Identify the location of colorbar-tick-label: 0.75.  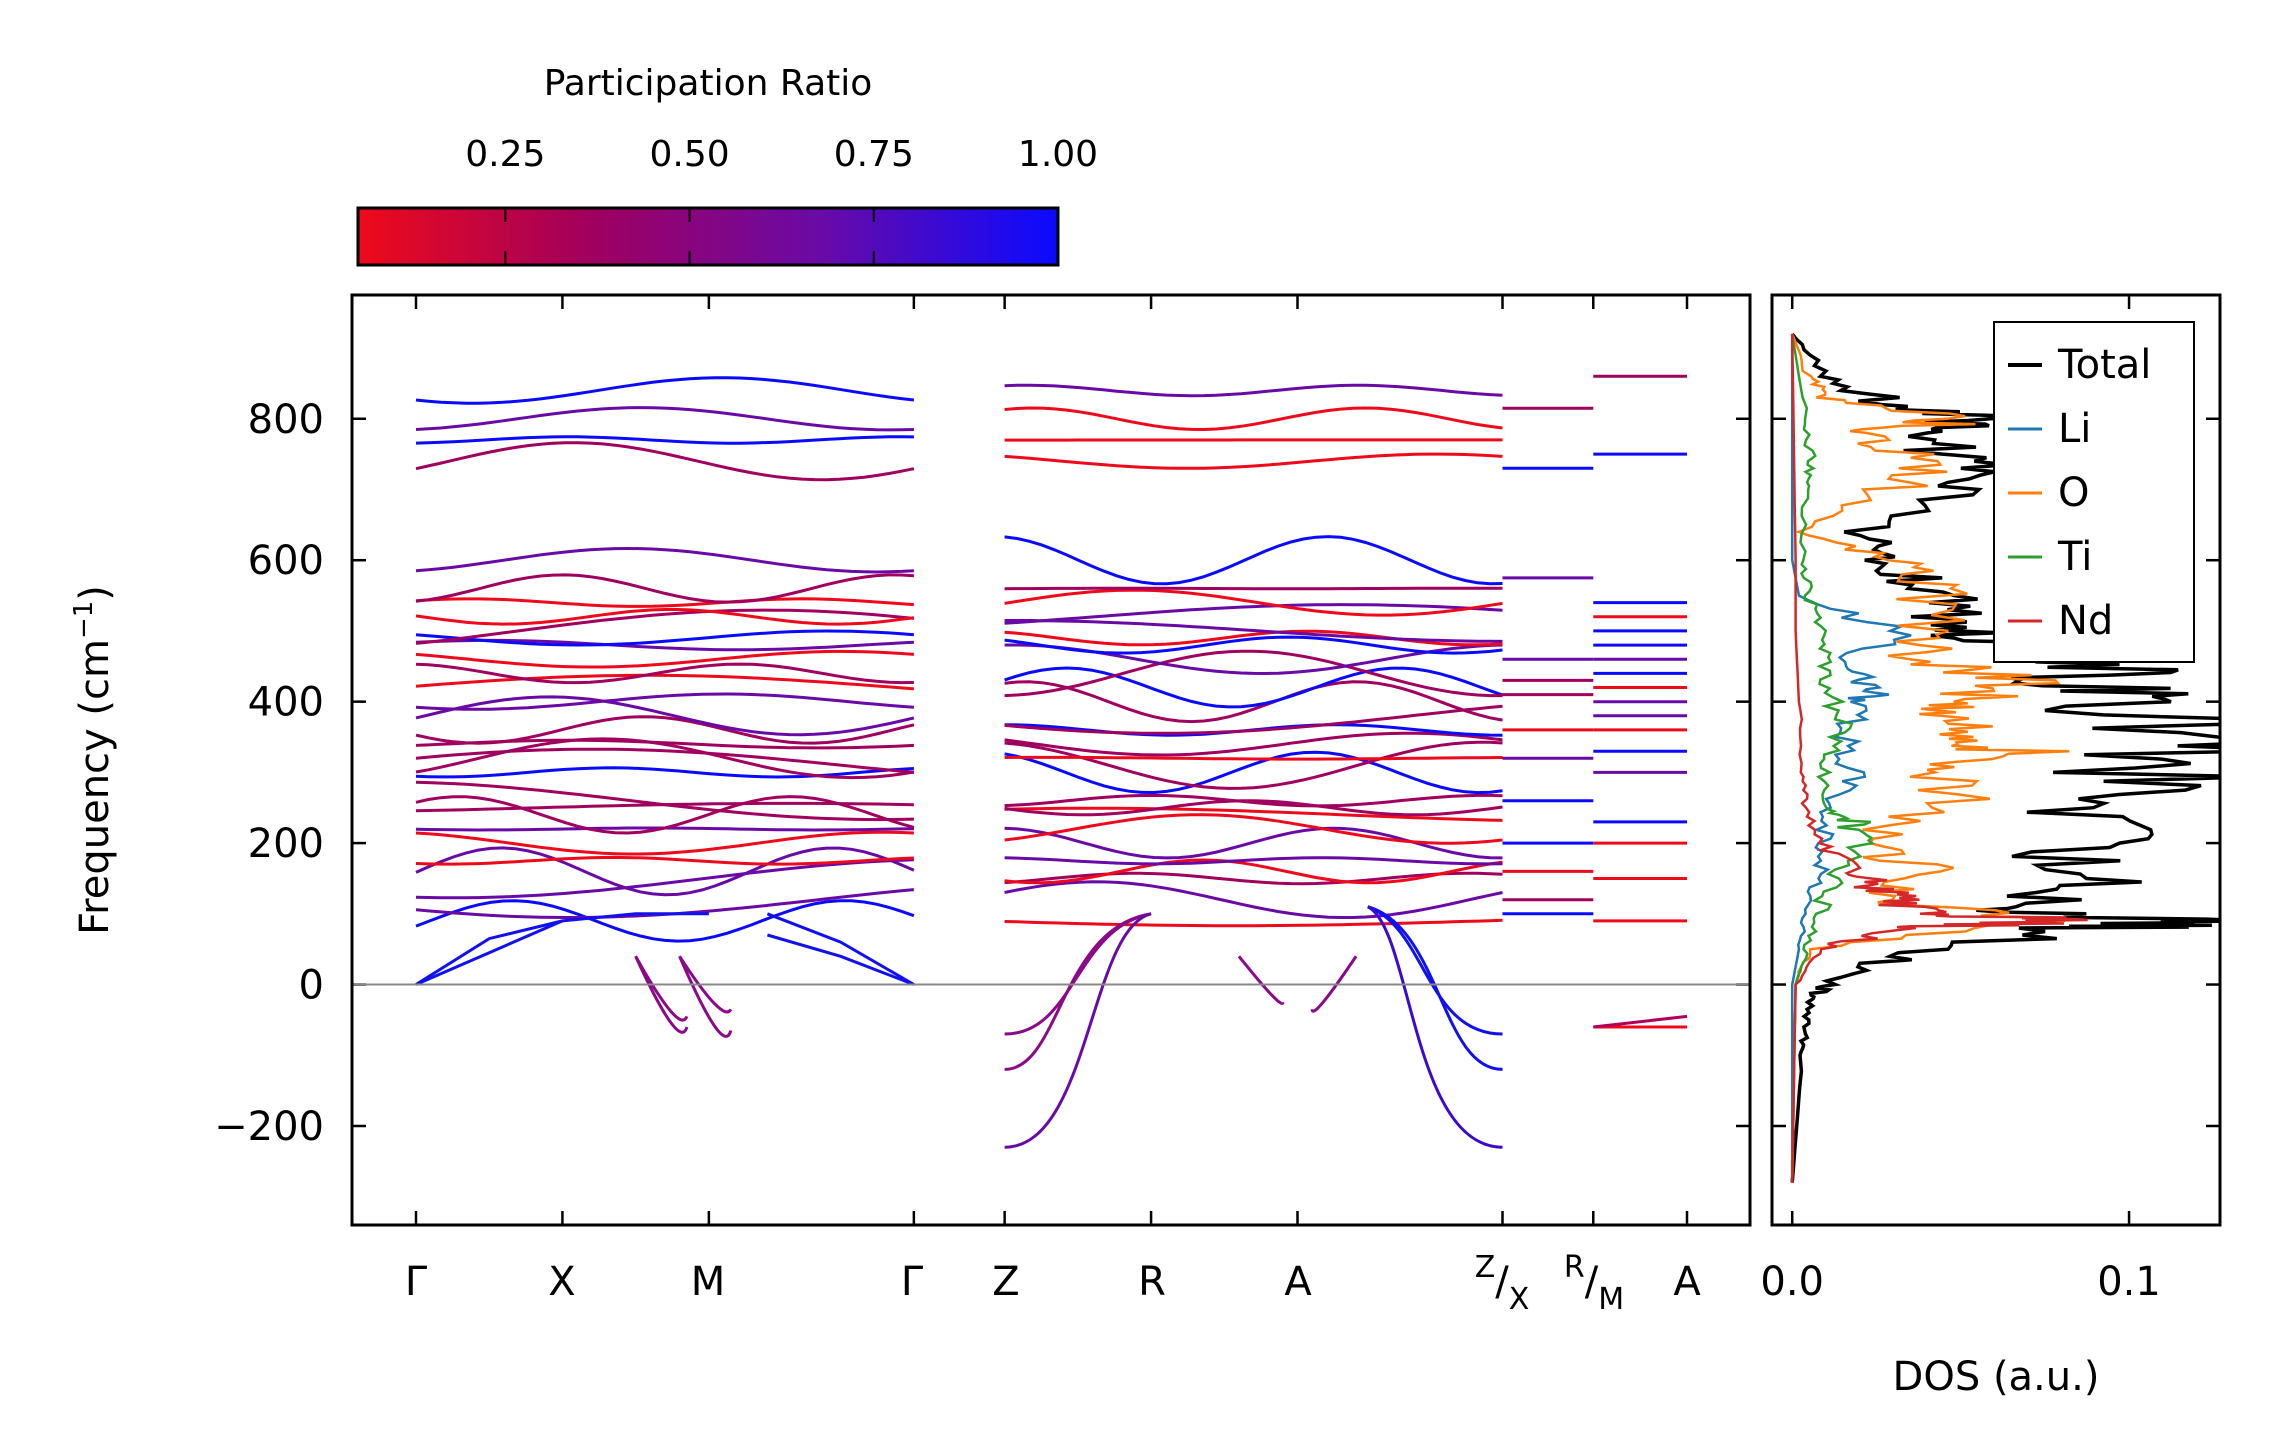
(874, 154).